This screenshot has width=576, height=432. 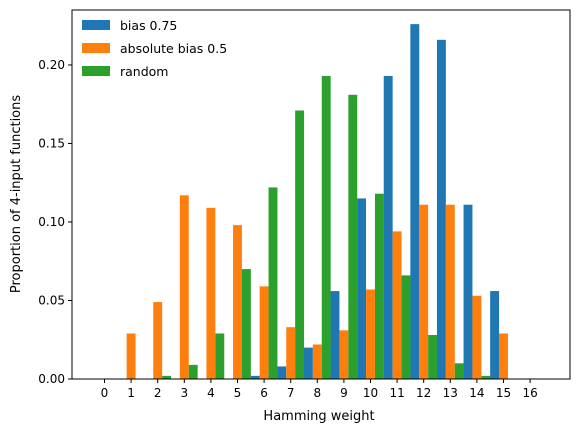 I want to click on x-tick-label: 10, so click(x=370, y=393).